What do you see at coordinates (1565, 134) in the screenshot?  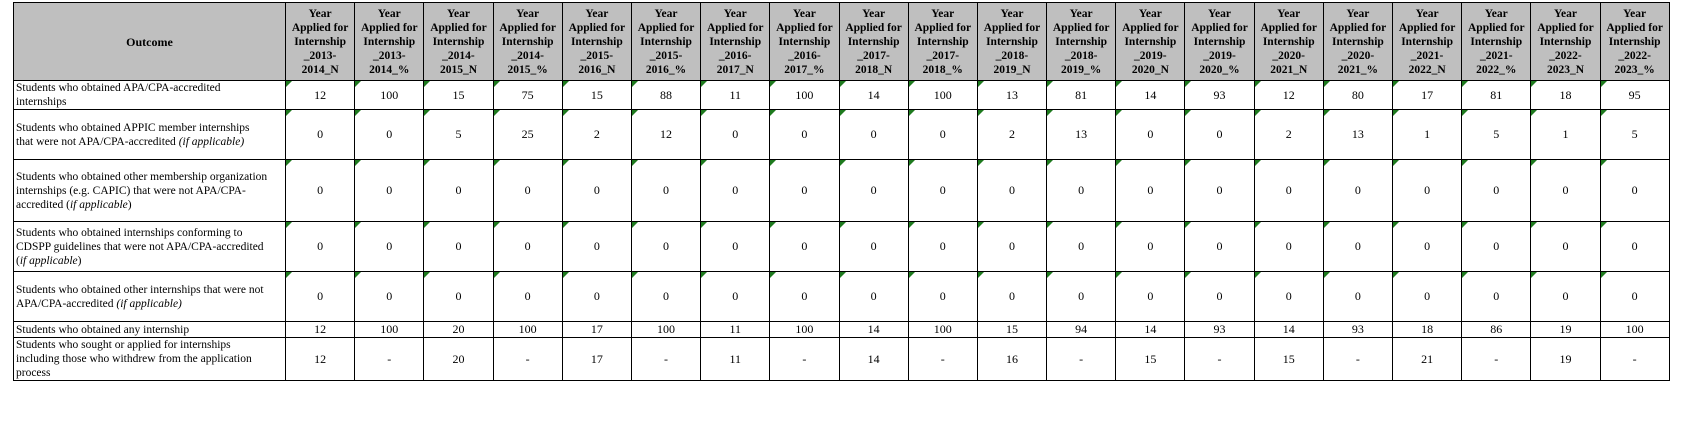 I see `table-cell: 1` at bounding box center [1565, 134].